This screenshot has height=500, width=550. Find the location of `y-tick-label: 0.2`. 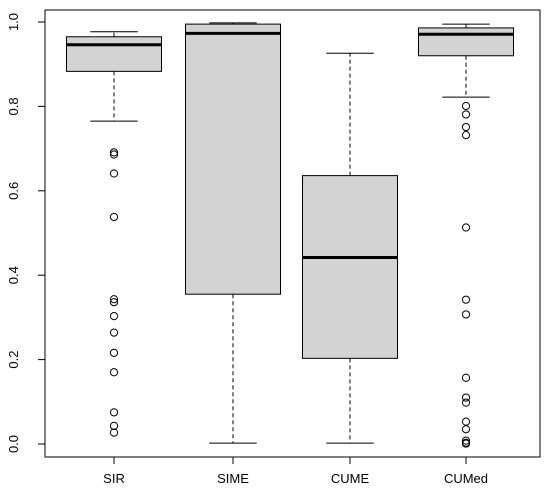

y-tick-label: 0.2 is located at coordinates (13, 360).